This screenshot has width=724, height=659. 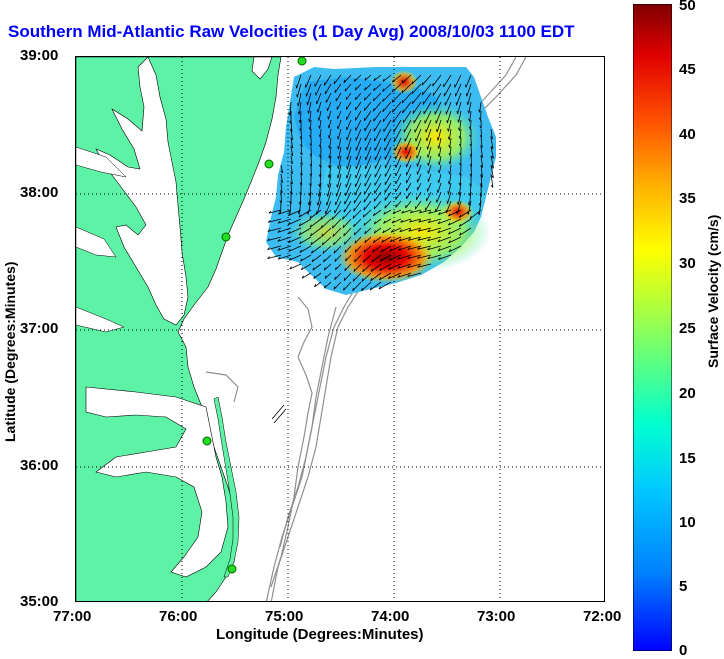 What do you see at coordinates (687, 134) in the screenshot?
I see `colorbar-tick: 40` at bounding box center [687, 134].